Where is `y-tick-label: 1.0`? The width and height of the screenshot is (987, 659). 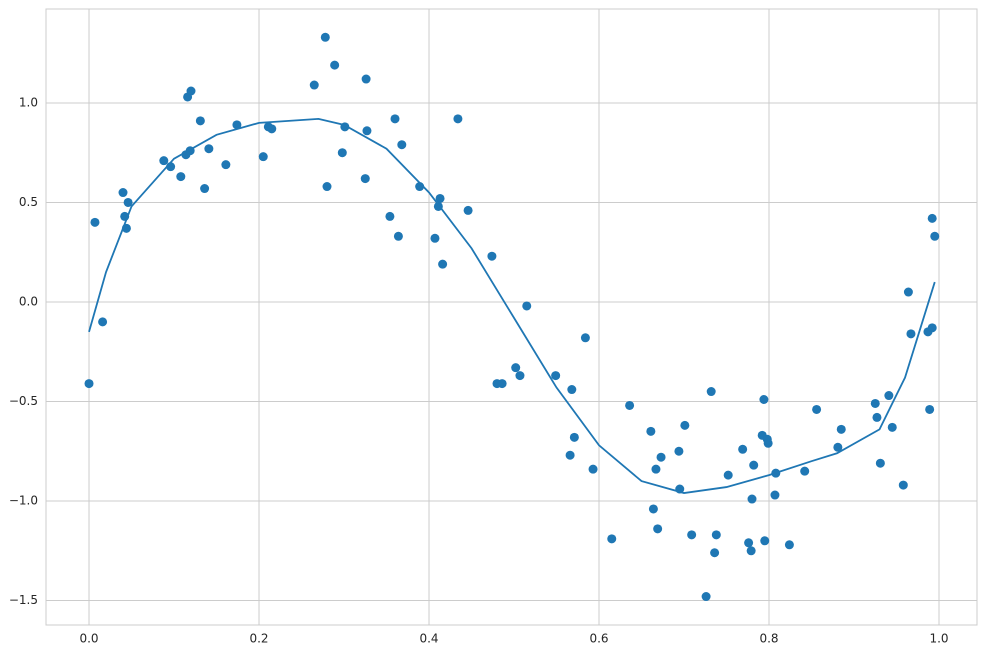
y-tick-label: 1.0 is located at coordinates (28, 102).